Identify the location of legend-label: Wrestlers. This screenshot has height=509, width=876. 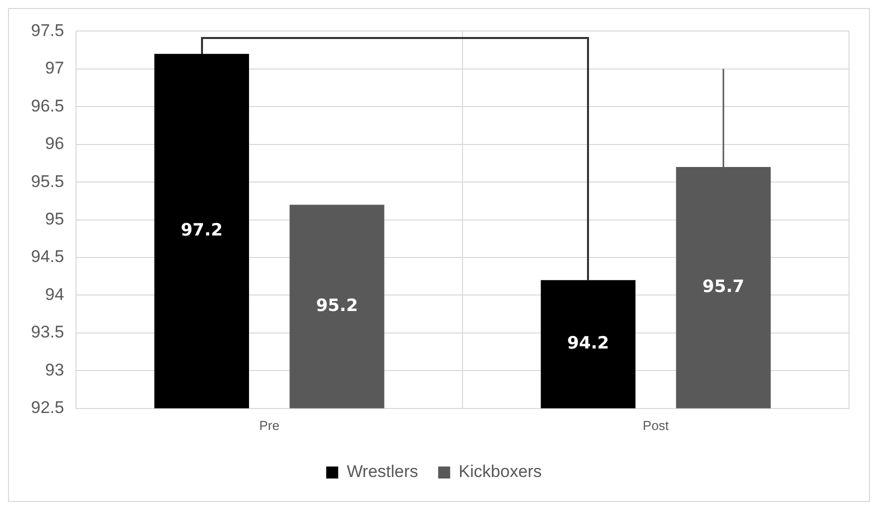
(382, 472).